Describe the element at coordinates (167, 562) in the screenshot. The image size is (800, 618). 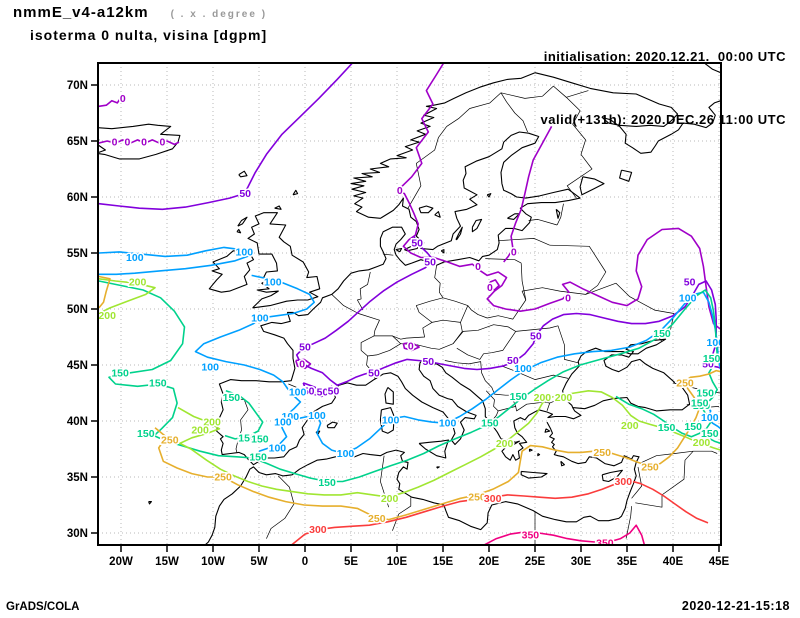
I see `x-tick-label: 15W` at that location.